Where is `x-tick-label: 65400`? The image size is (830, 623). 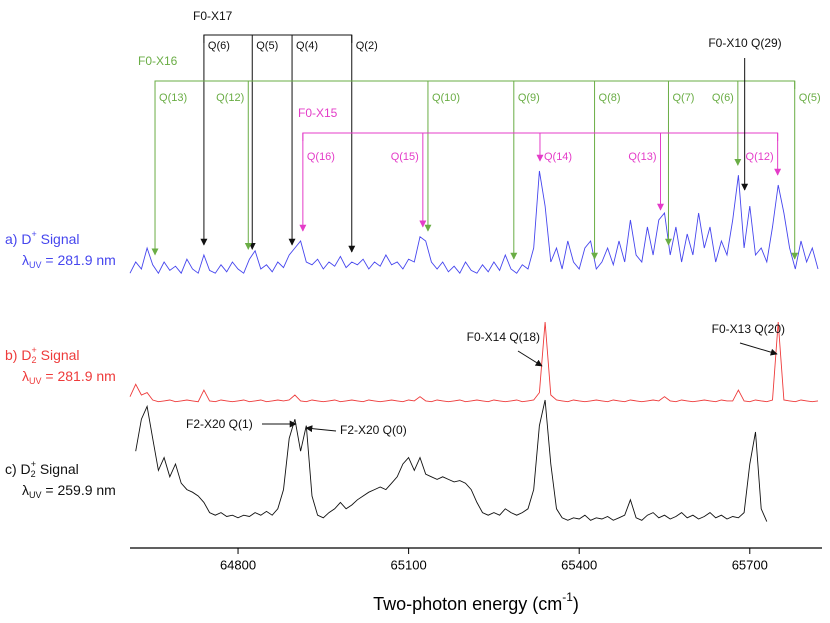 x-tick-label: 65400 is located at coordinates (579, 564).